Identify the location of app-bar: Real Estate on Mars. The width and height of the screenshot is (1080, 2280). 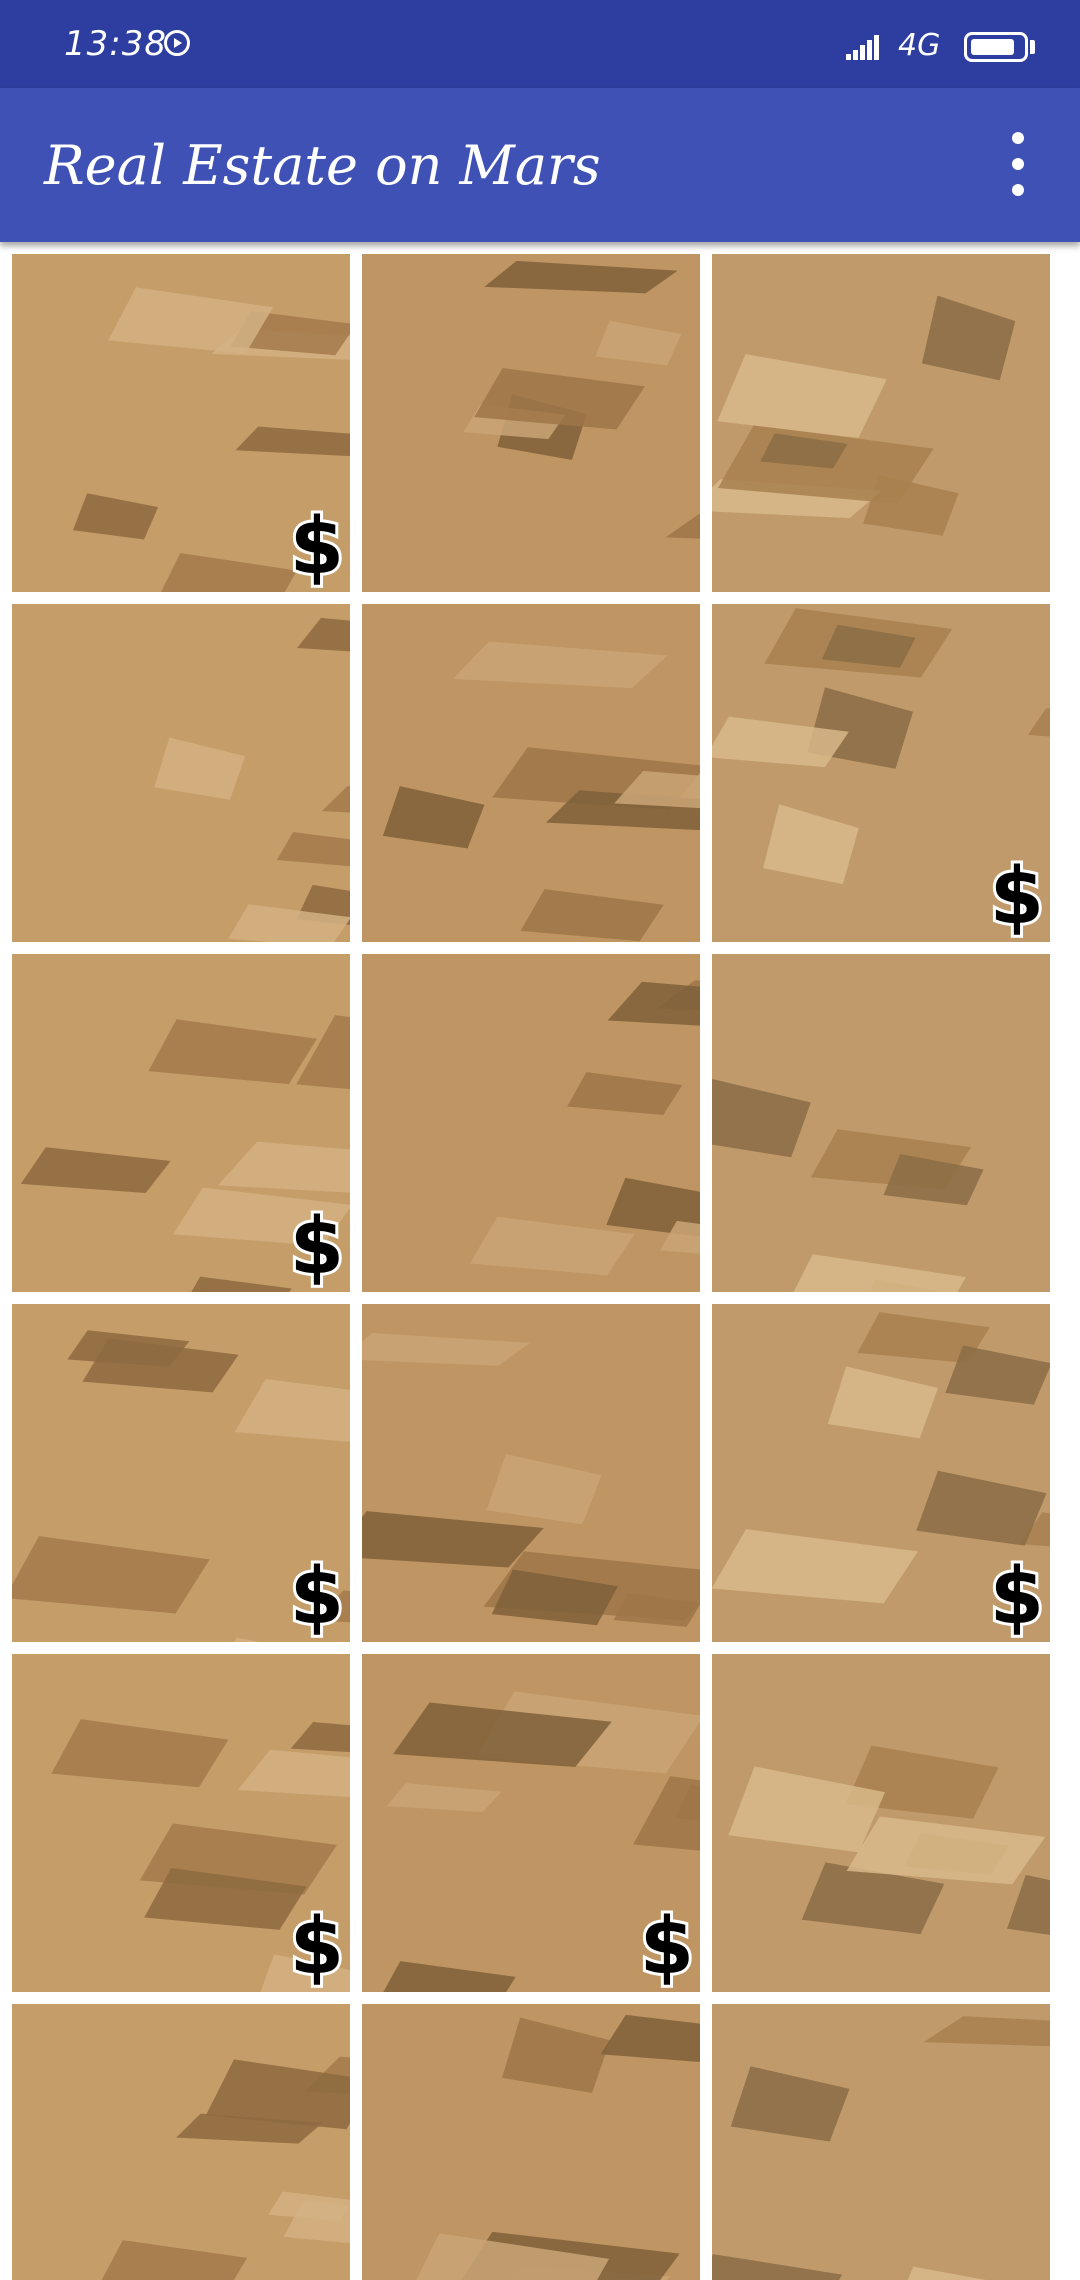
(540, 165).